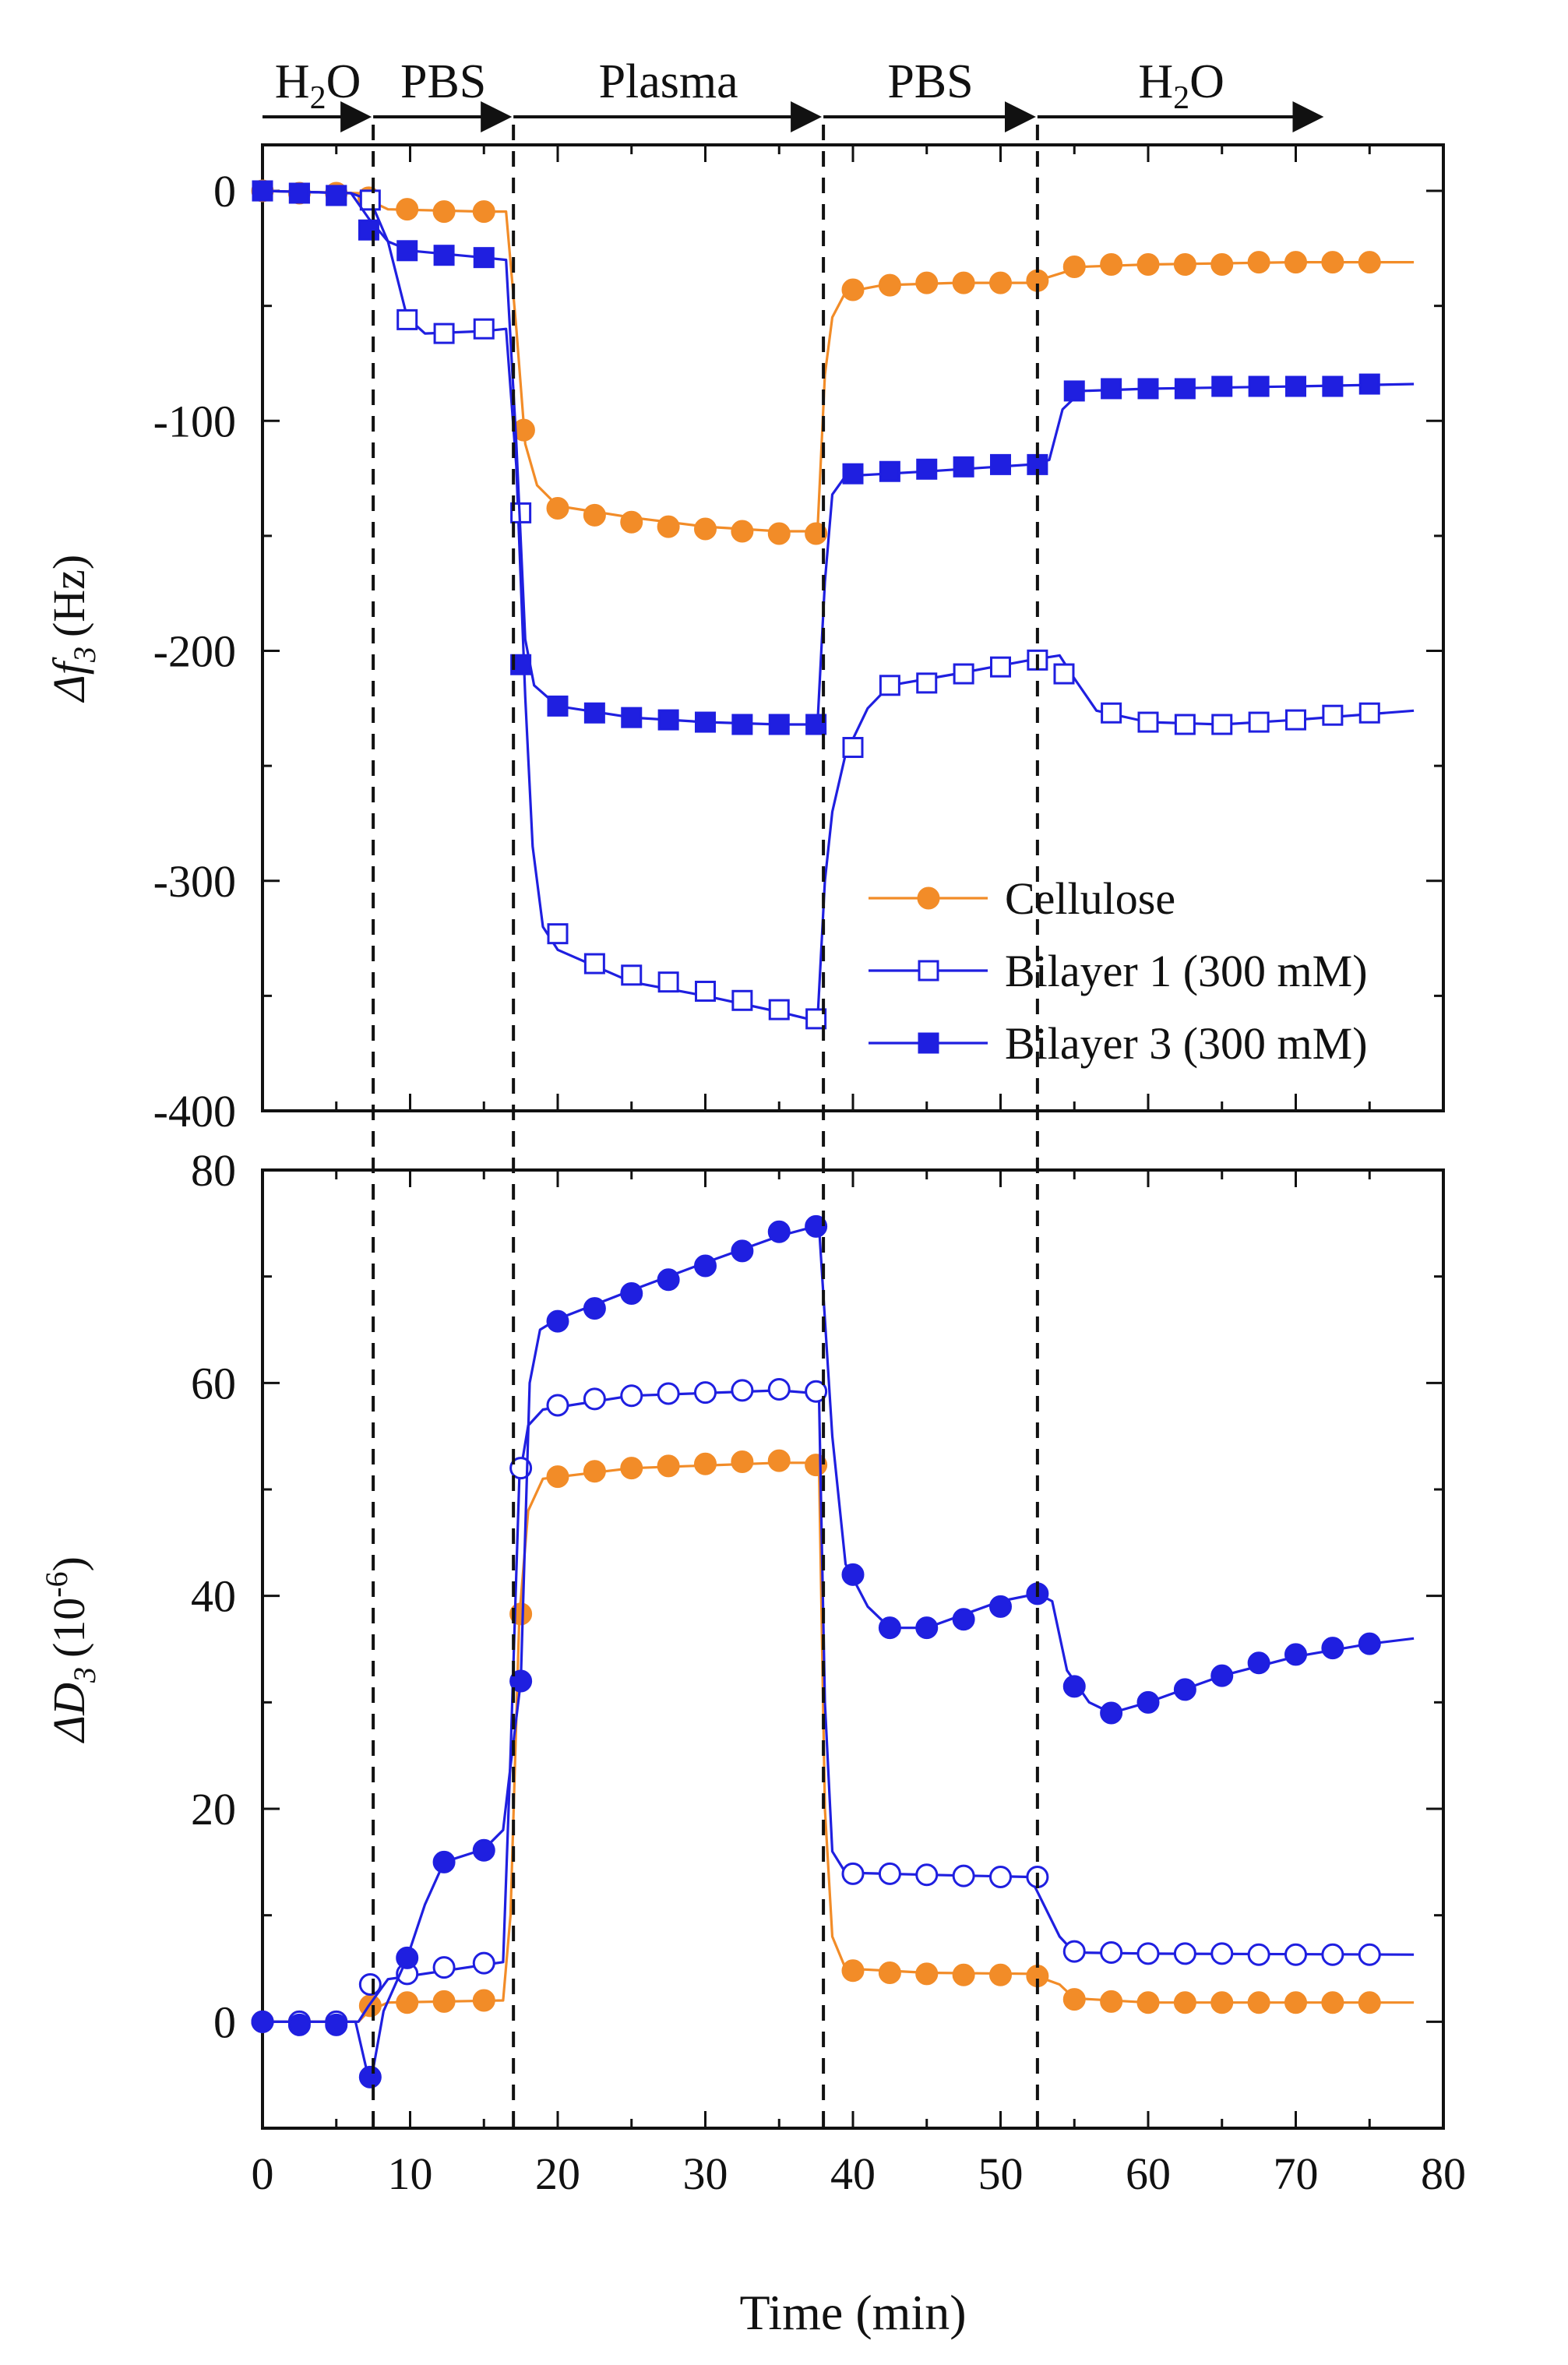 The height and width of the screenshot is (2365, 1568). What do you see at coordinates (214, 1596) in the screenshot?
I see `y-tick-label: 40` at bounding box center [214, 1596].